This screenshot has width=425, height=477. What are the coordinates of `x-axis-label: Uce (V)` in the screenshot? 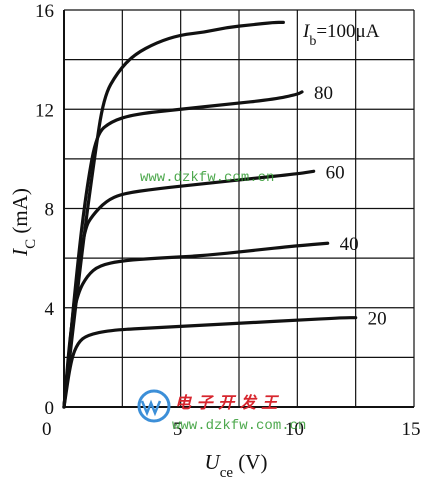 It's located at (236, 463).